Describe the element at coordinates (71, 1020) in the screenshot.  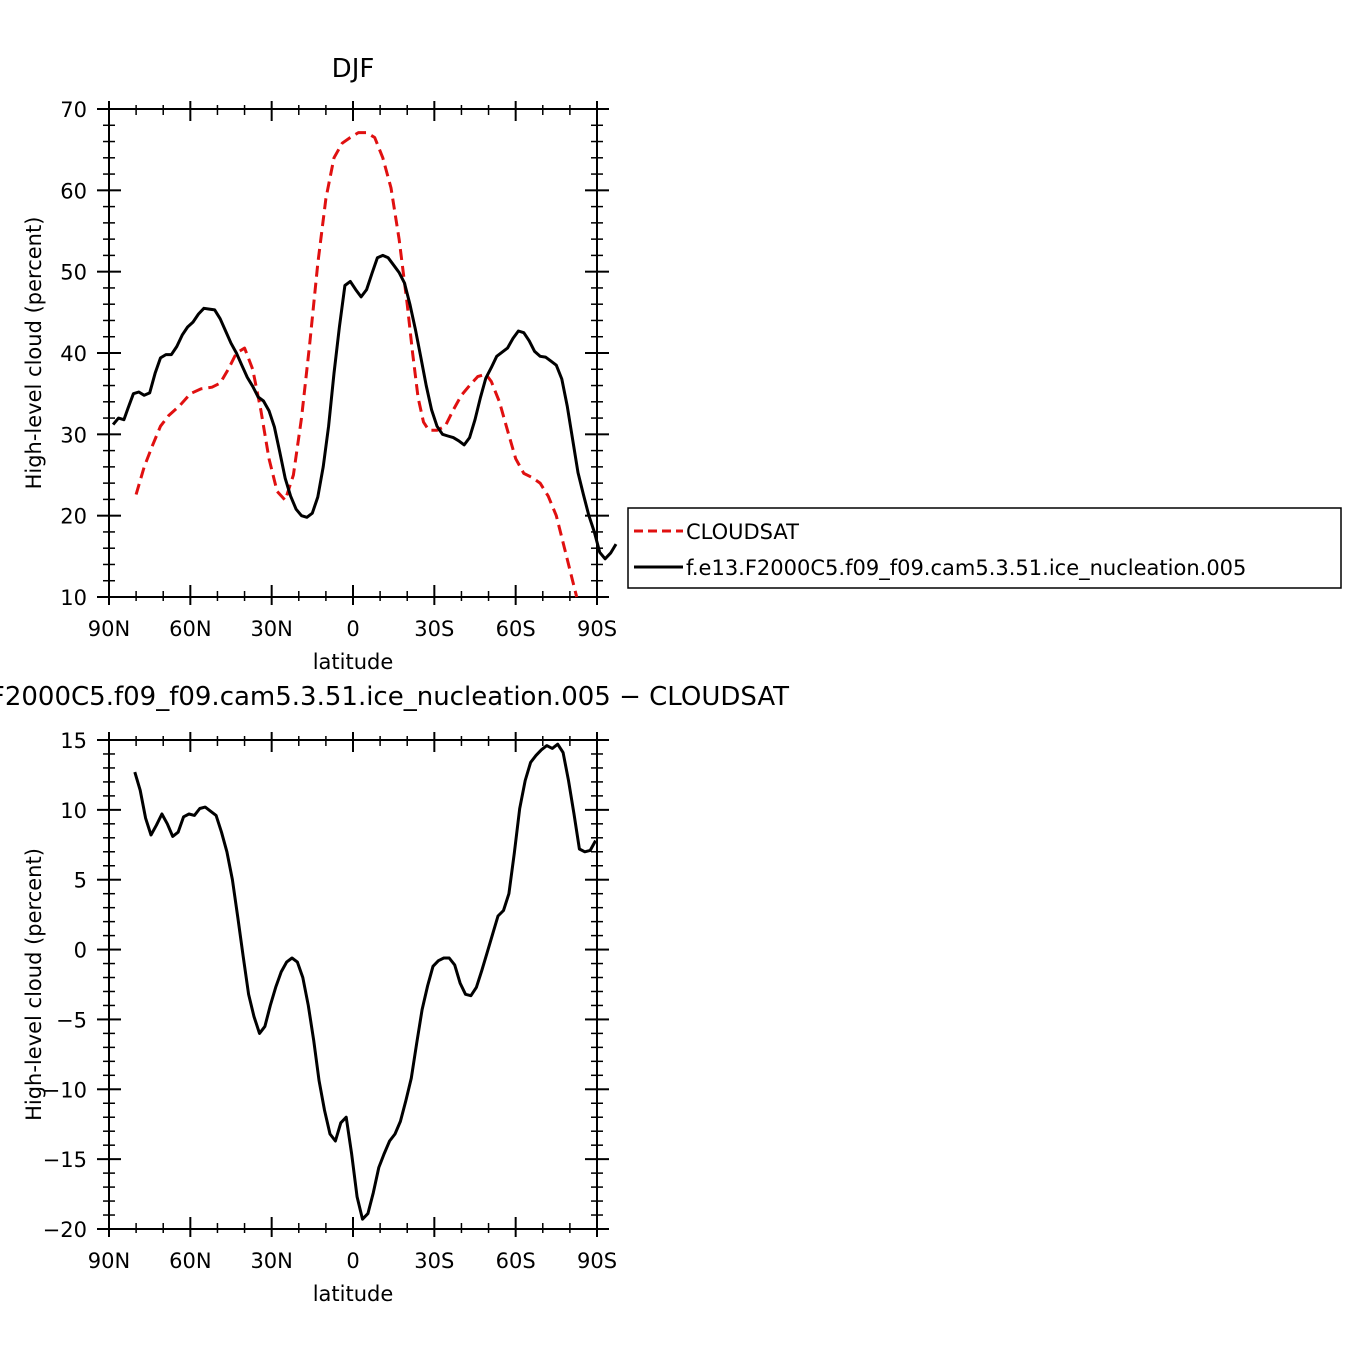
I see `y-tick-label: −5` at that location.